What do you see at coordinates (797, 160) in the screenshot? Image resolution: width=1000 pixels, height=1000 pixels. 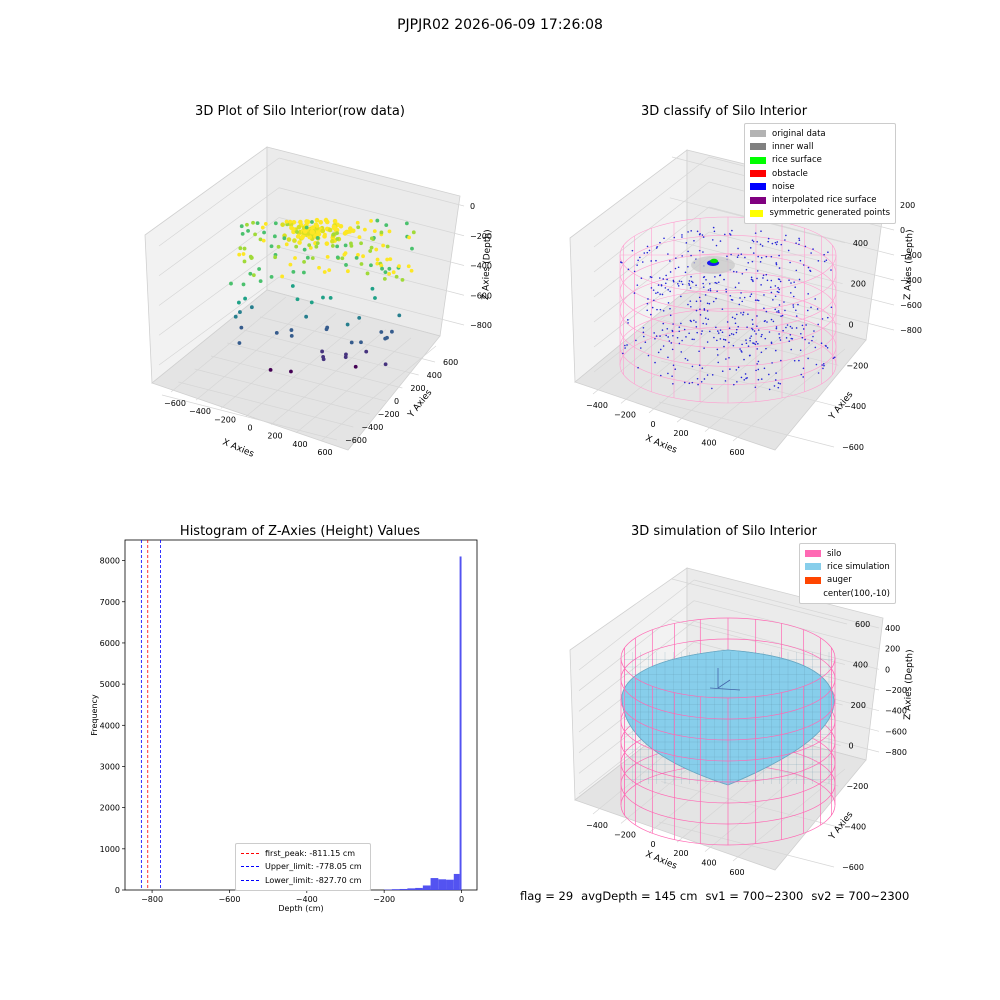 I see `legend-label: rice surface` at bounding box center [797, 160].